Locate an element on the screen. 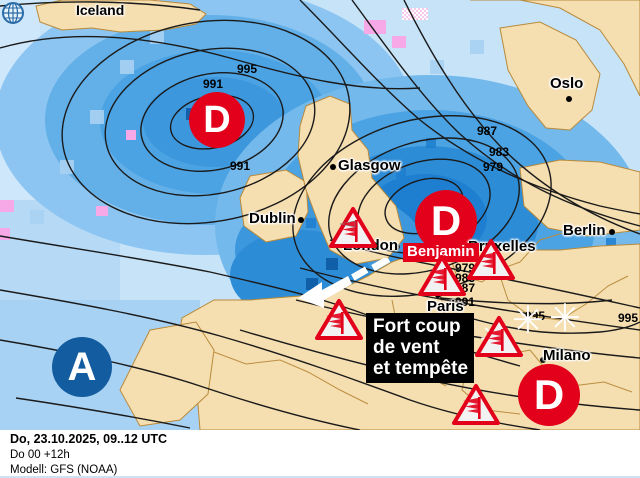 The width and height of the screenshot is (640, 478). isobar-label: 987 is located at coordinates (487, 131).